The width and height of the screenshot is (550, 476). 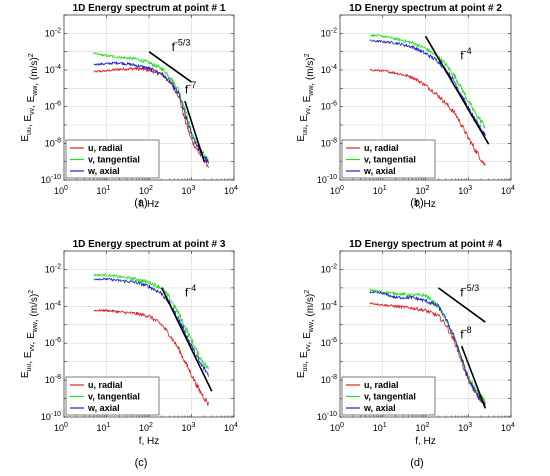 I want to click on chart-title: 1D Energy spectrum at point # 1, so click(x=149, y=8).